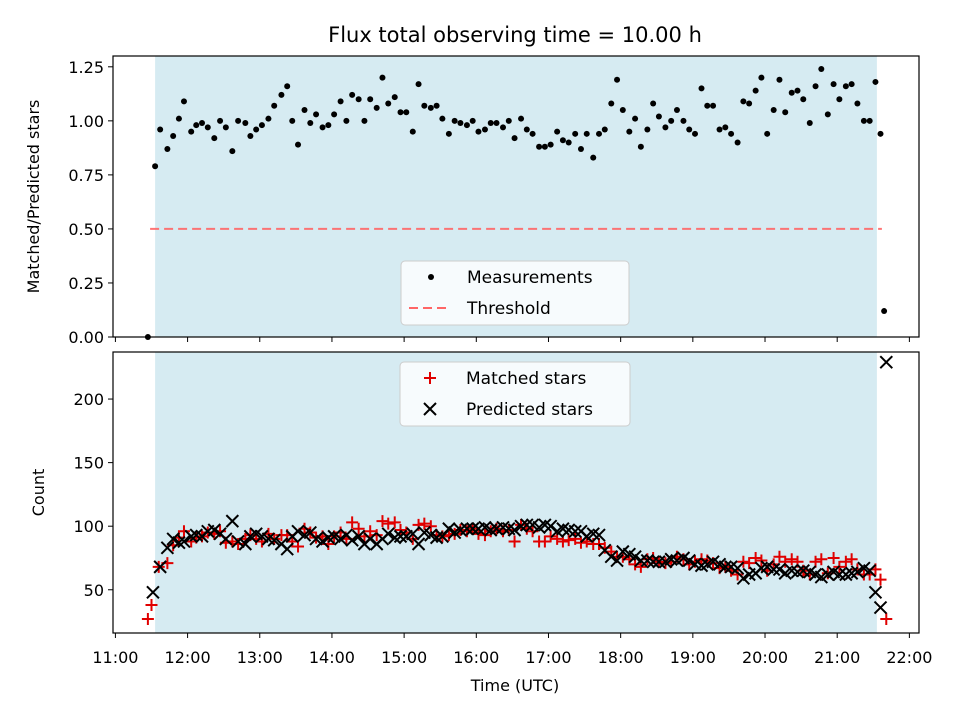 The image size is (960, 720). I want to click on x-tick-label: 13:00, so click(260, 657).